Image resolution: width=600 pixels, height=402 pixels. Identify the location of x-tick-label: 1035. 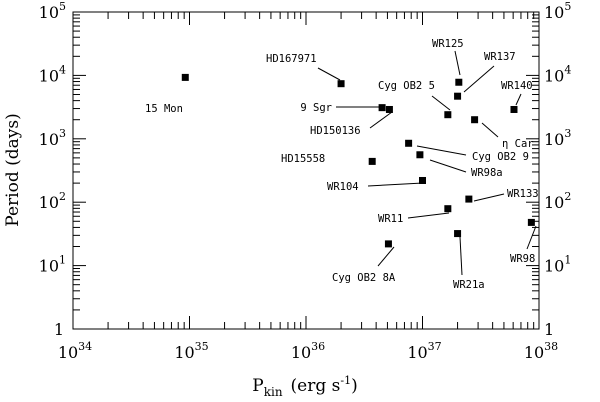
(191, 351).